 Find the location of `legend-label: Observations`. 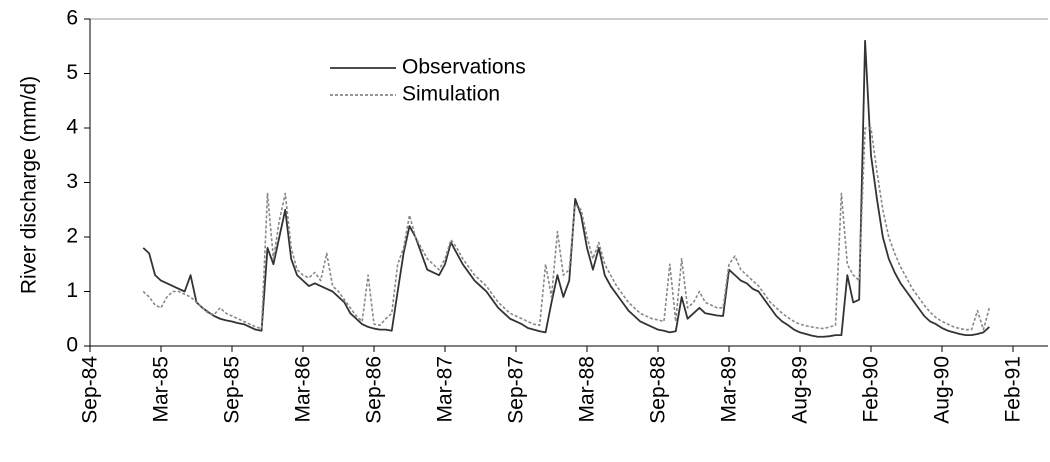

legend-label: Observations is located at coordinates (464, 67).